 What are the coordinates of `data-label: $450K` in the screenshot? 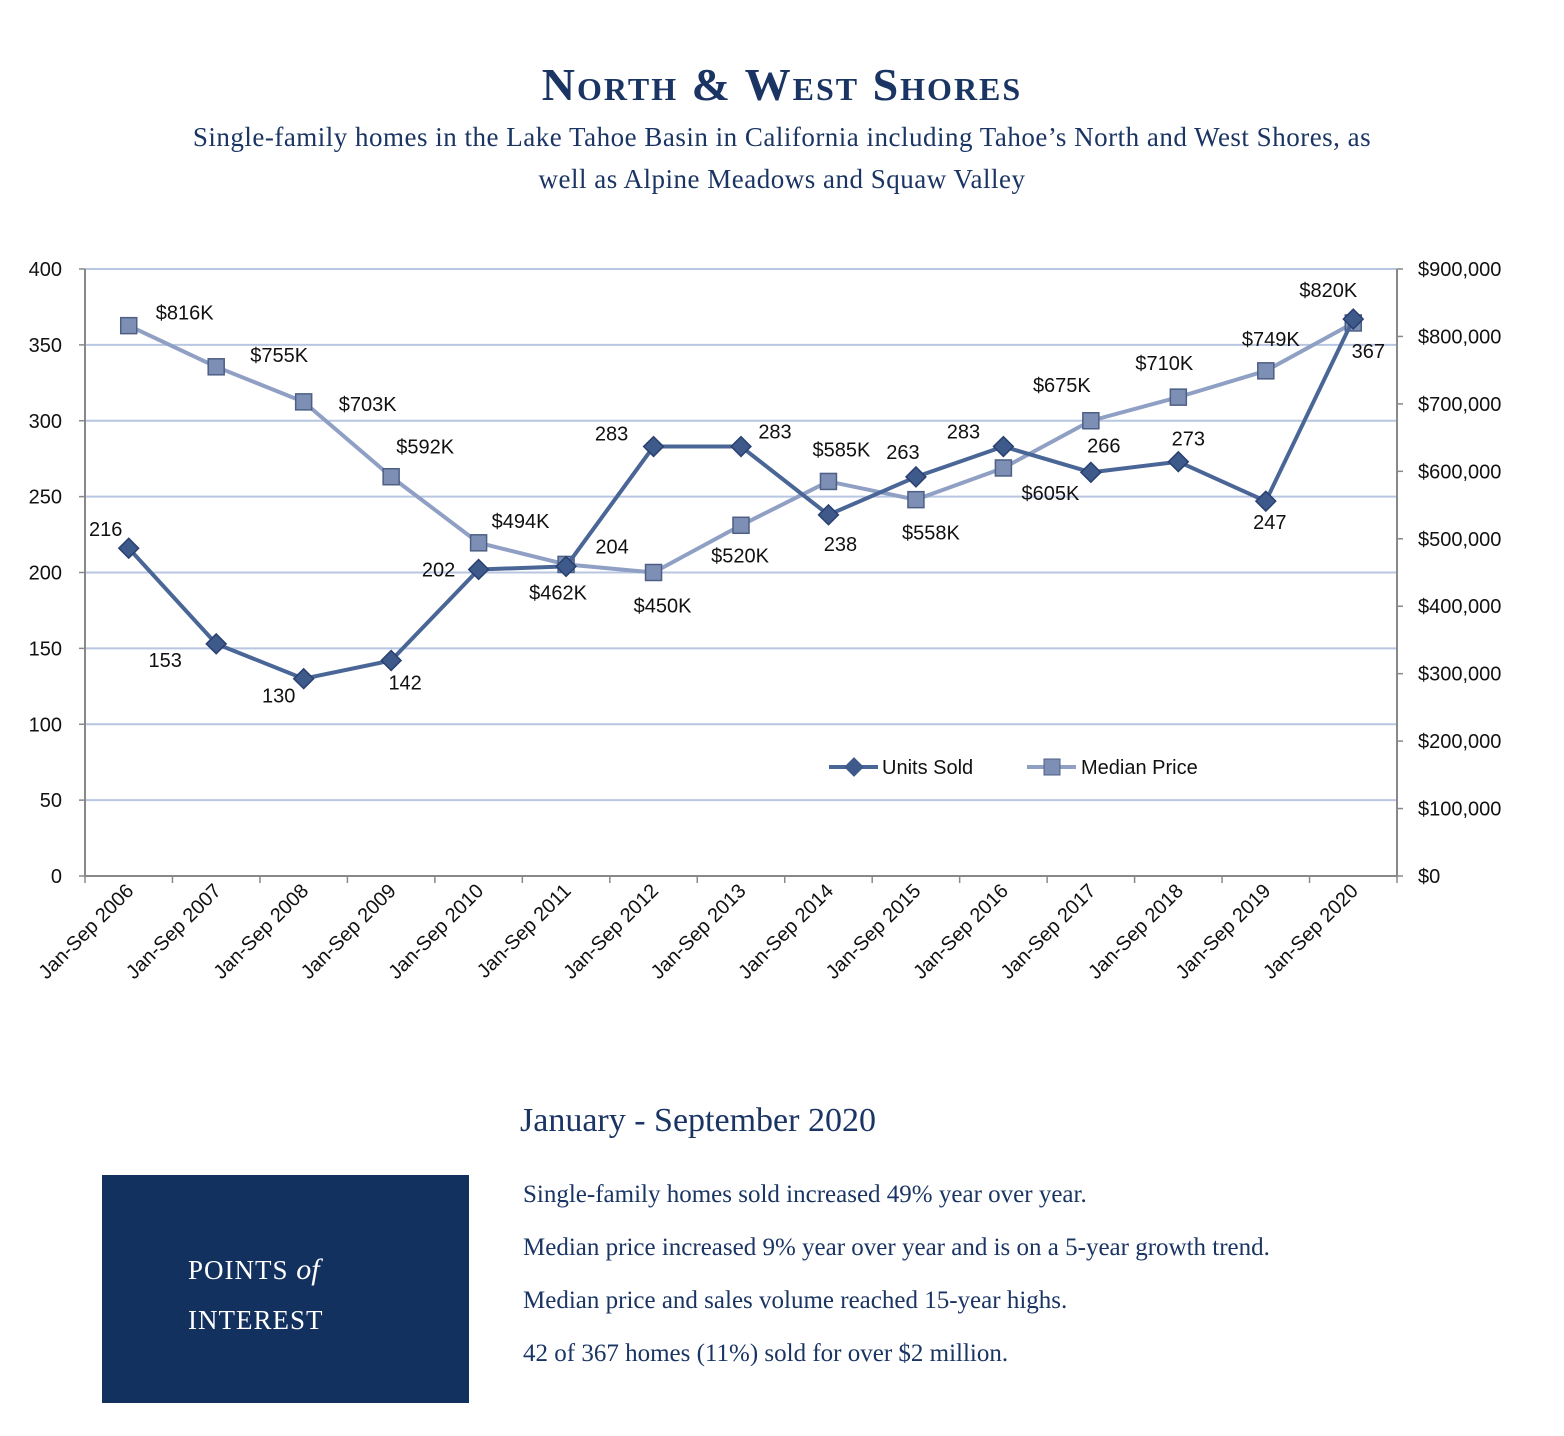 It's located at (663, 607).